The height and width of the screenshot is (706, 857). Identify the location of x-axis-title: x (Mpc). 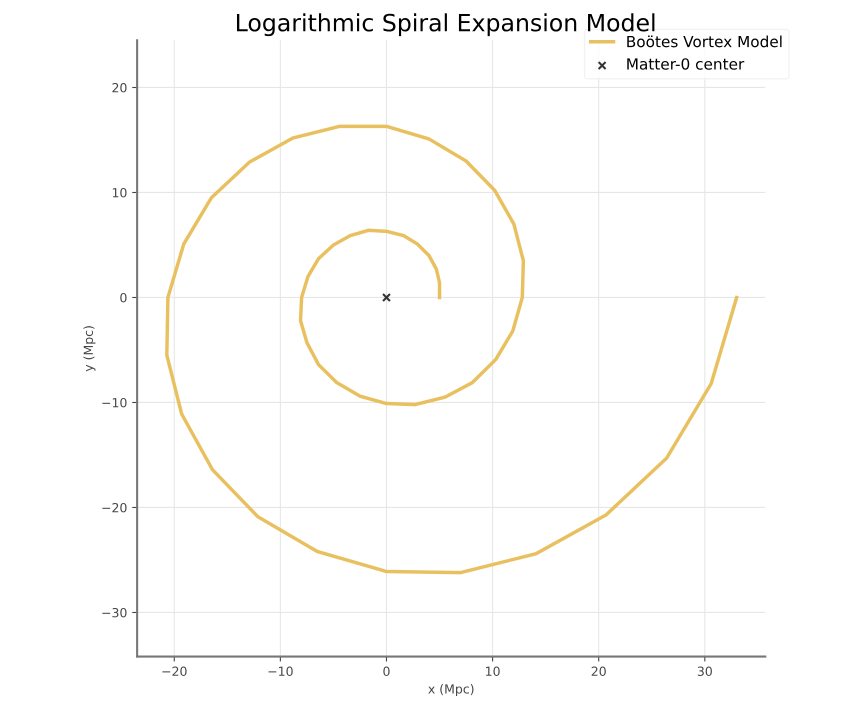
(451, 690).